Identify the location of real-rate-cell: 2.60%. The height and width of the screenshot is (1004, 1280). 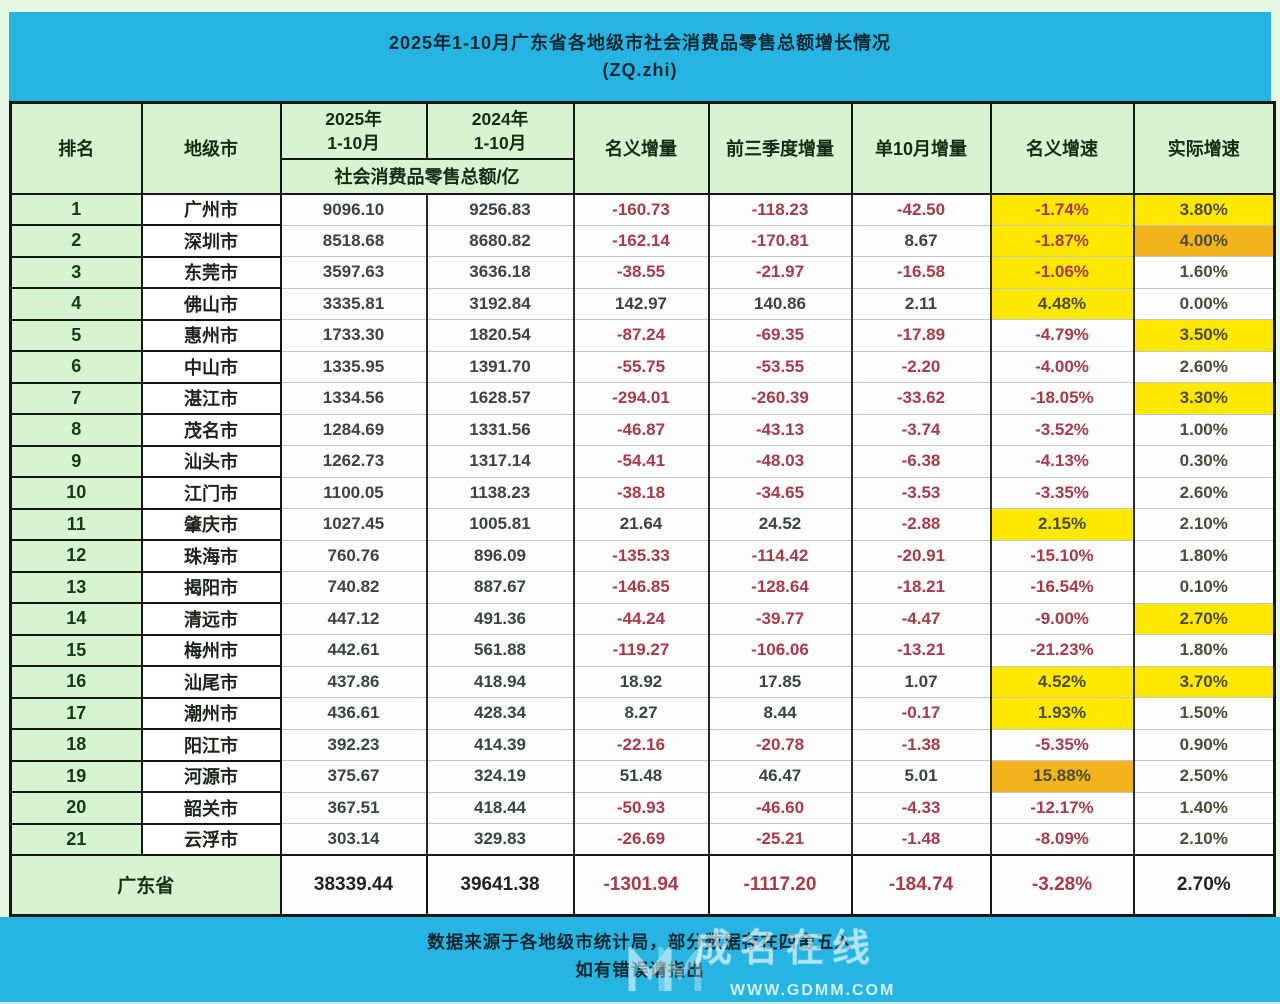
(1204, 366).